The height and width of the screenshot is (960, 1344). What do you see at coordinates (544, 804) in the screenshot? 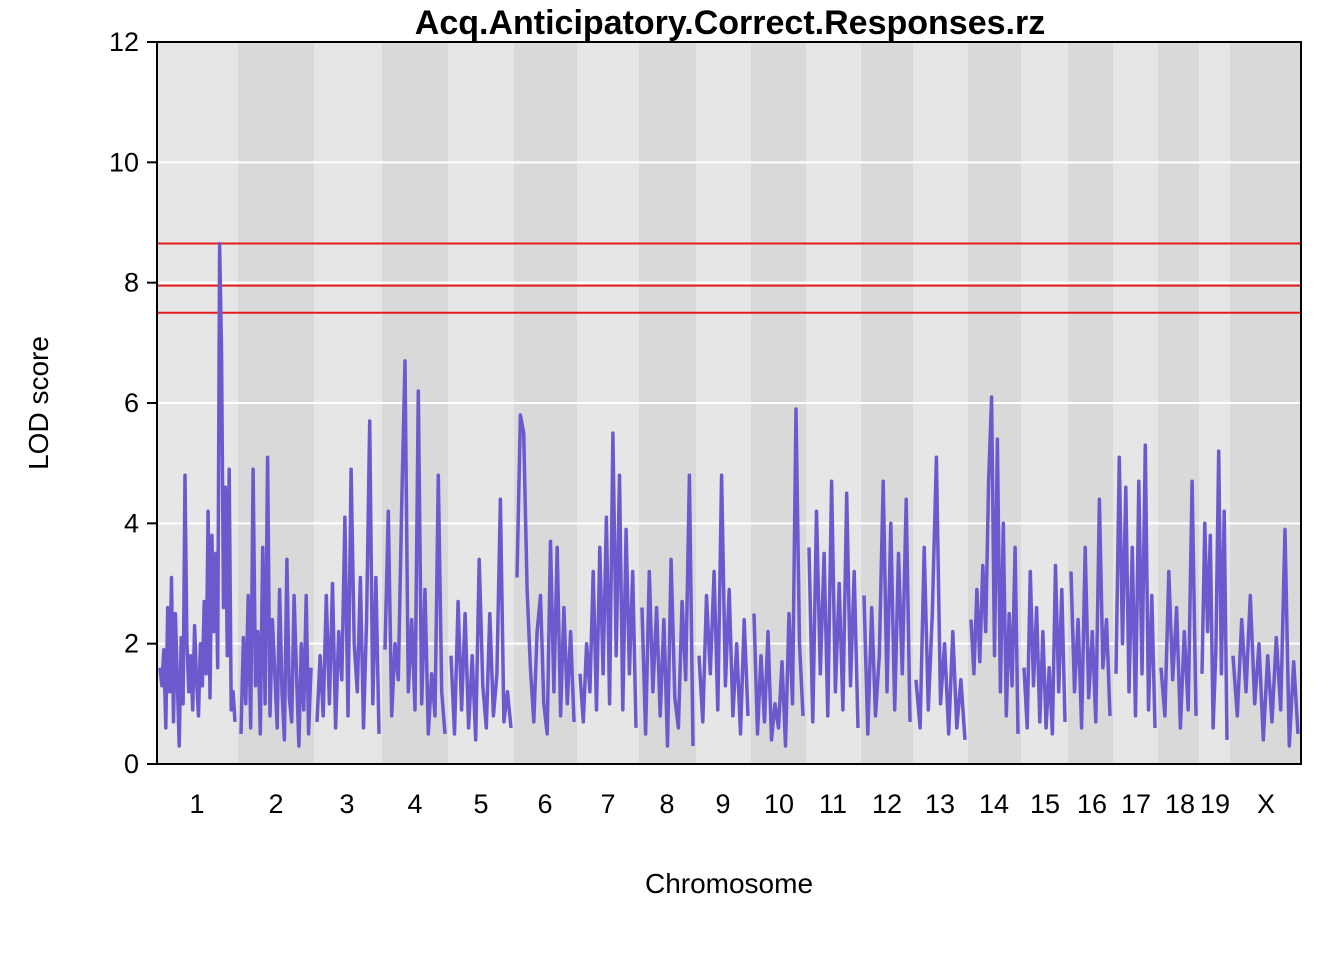
I see `x-tick-label-6: 6` at bounding box center [544, 804].